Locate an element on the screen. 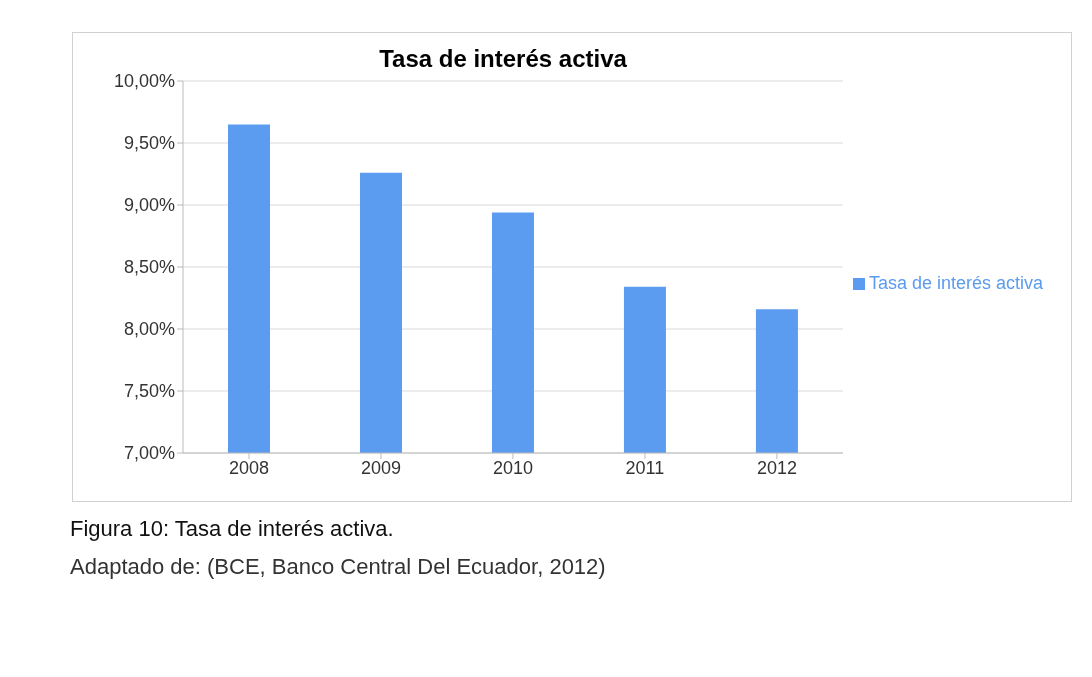  y-tick-label: 8,50% is located at coordinates (149, 267).